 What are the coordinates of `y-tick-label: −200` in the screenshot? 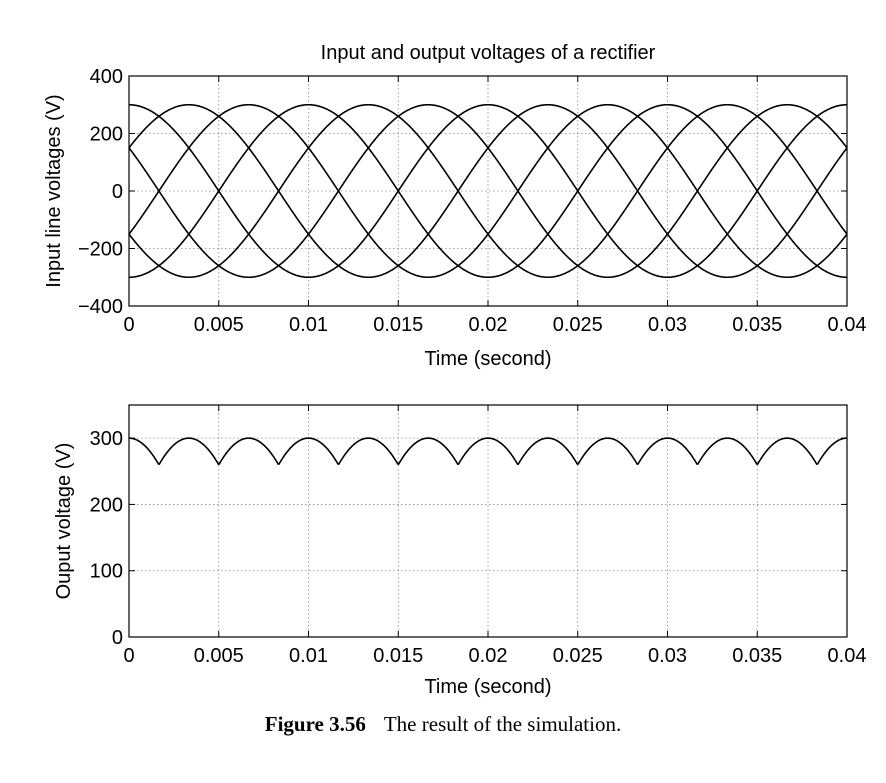 It's located at (100, 250).